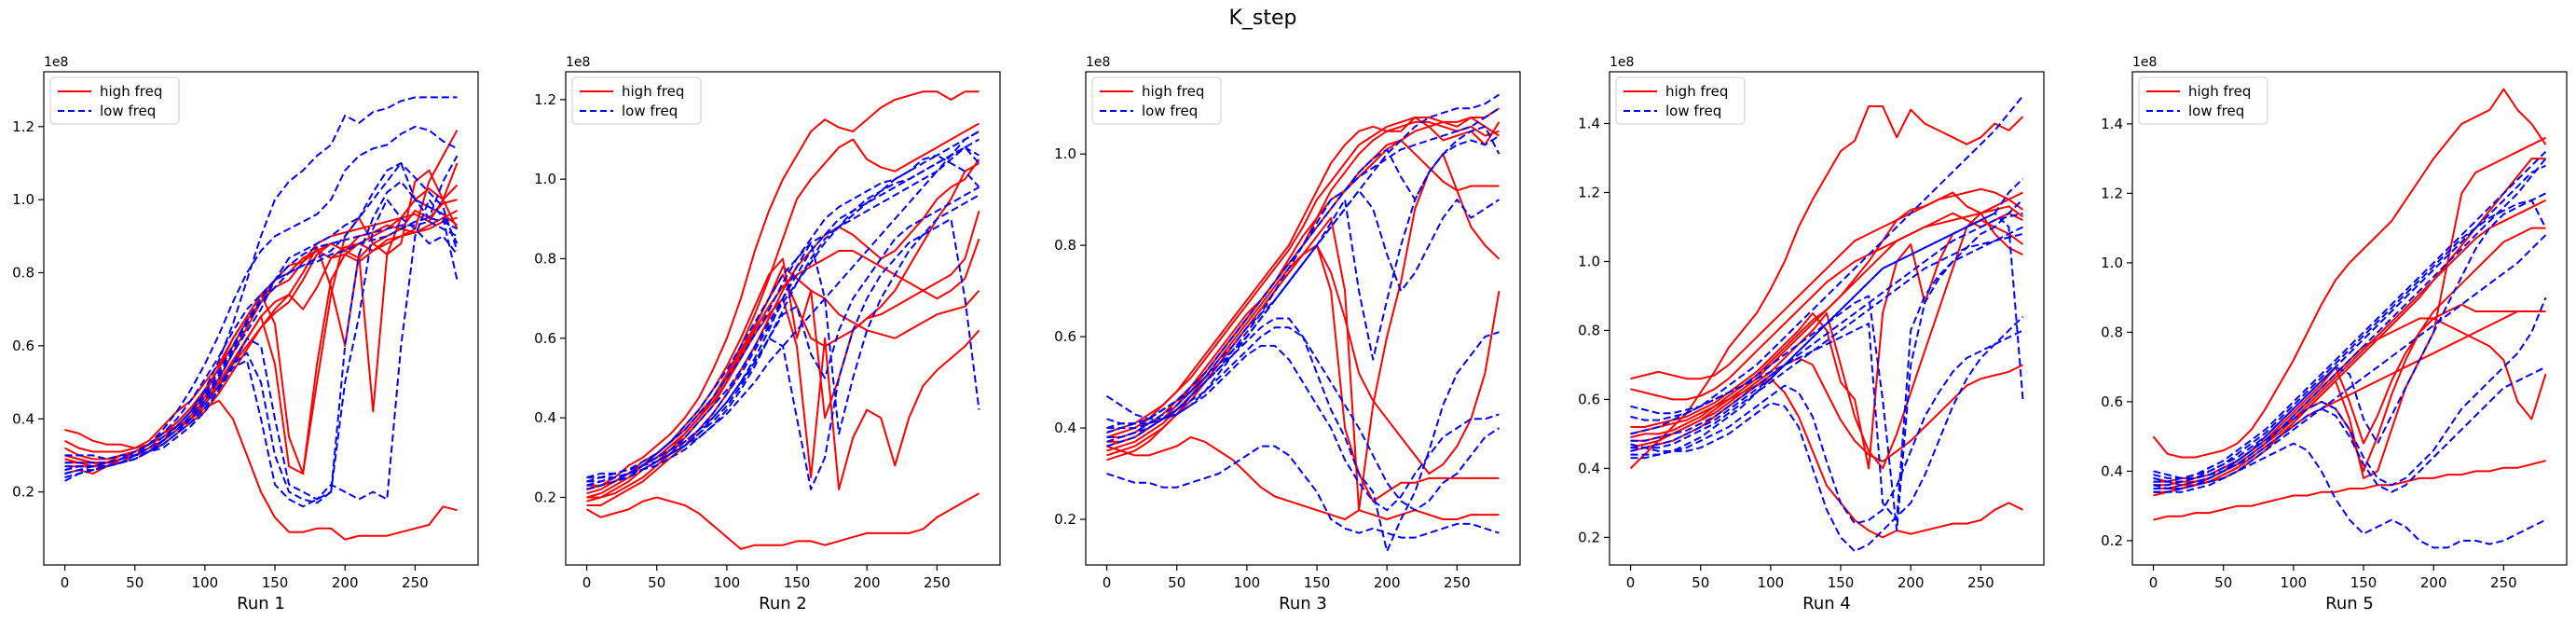  I want to click on x-tick-label: 100, so click(727, 582).